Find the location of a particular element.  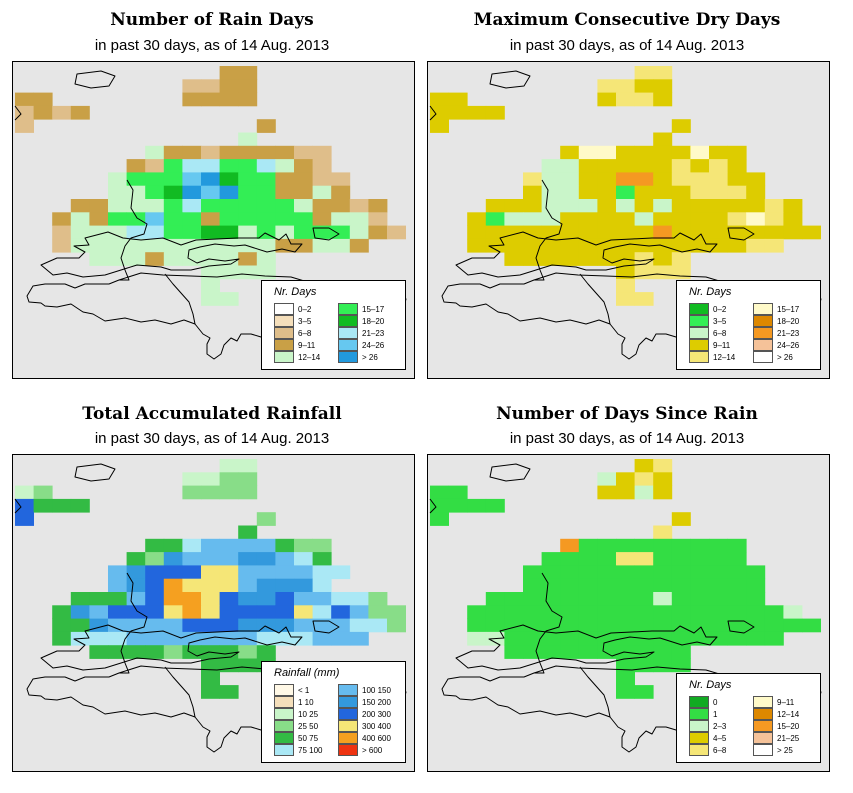

legend-label: 400 600 is located at coordinates (376, 738).